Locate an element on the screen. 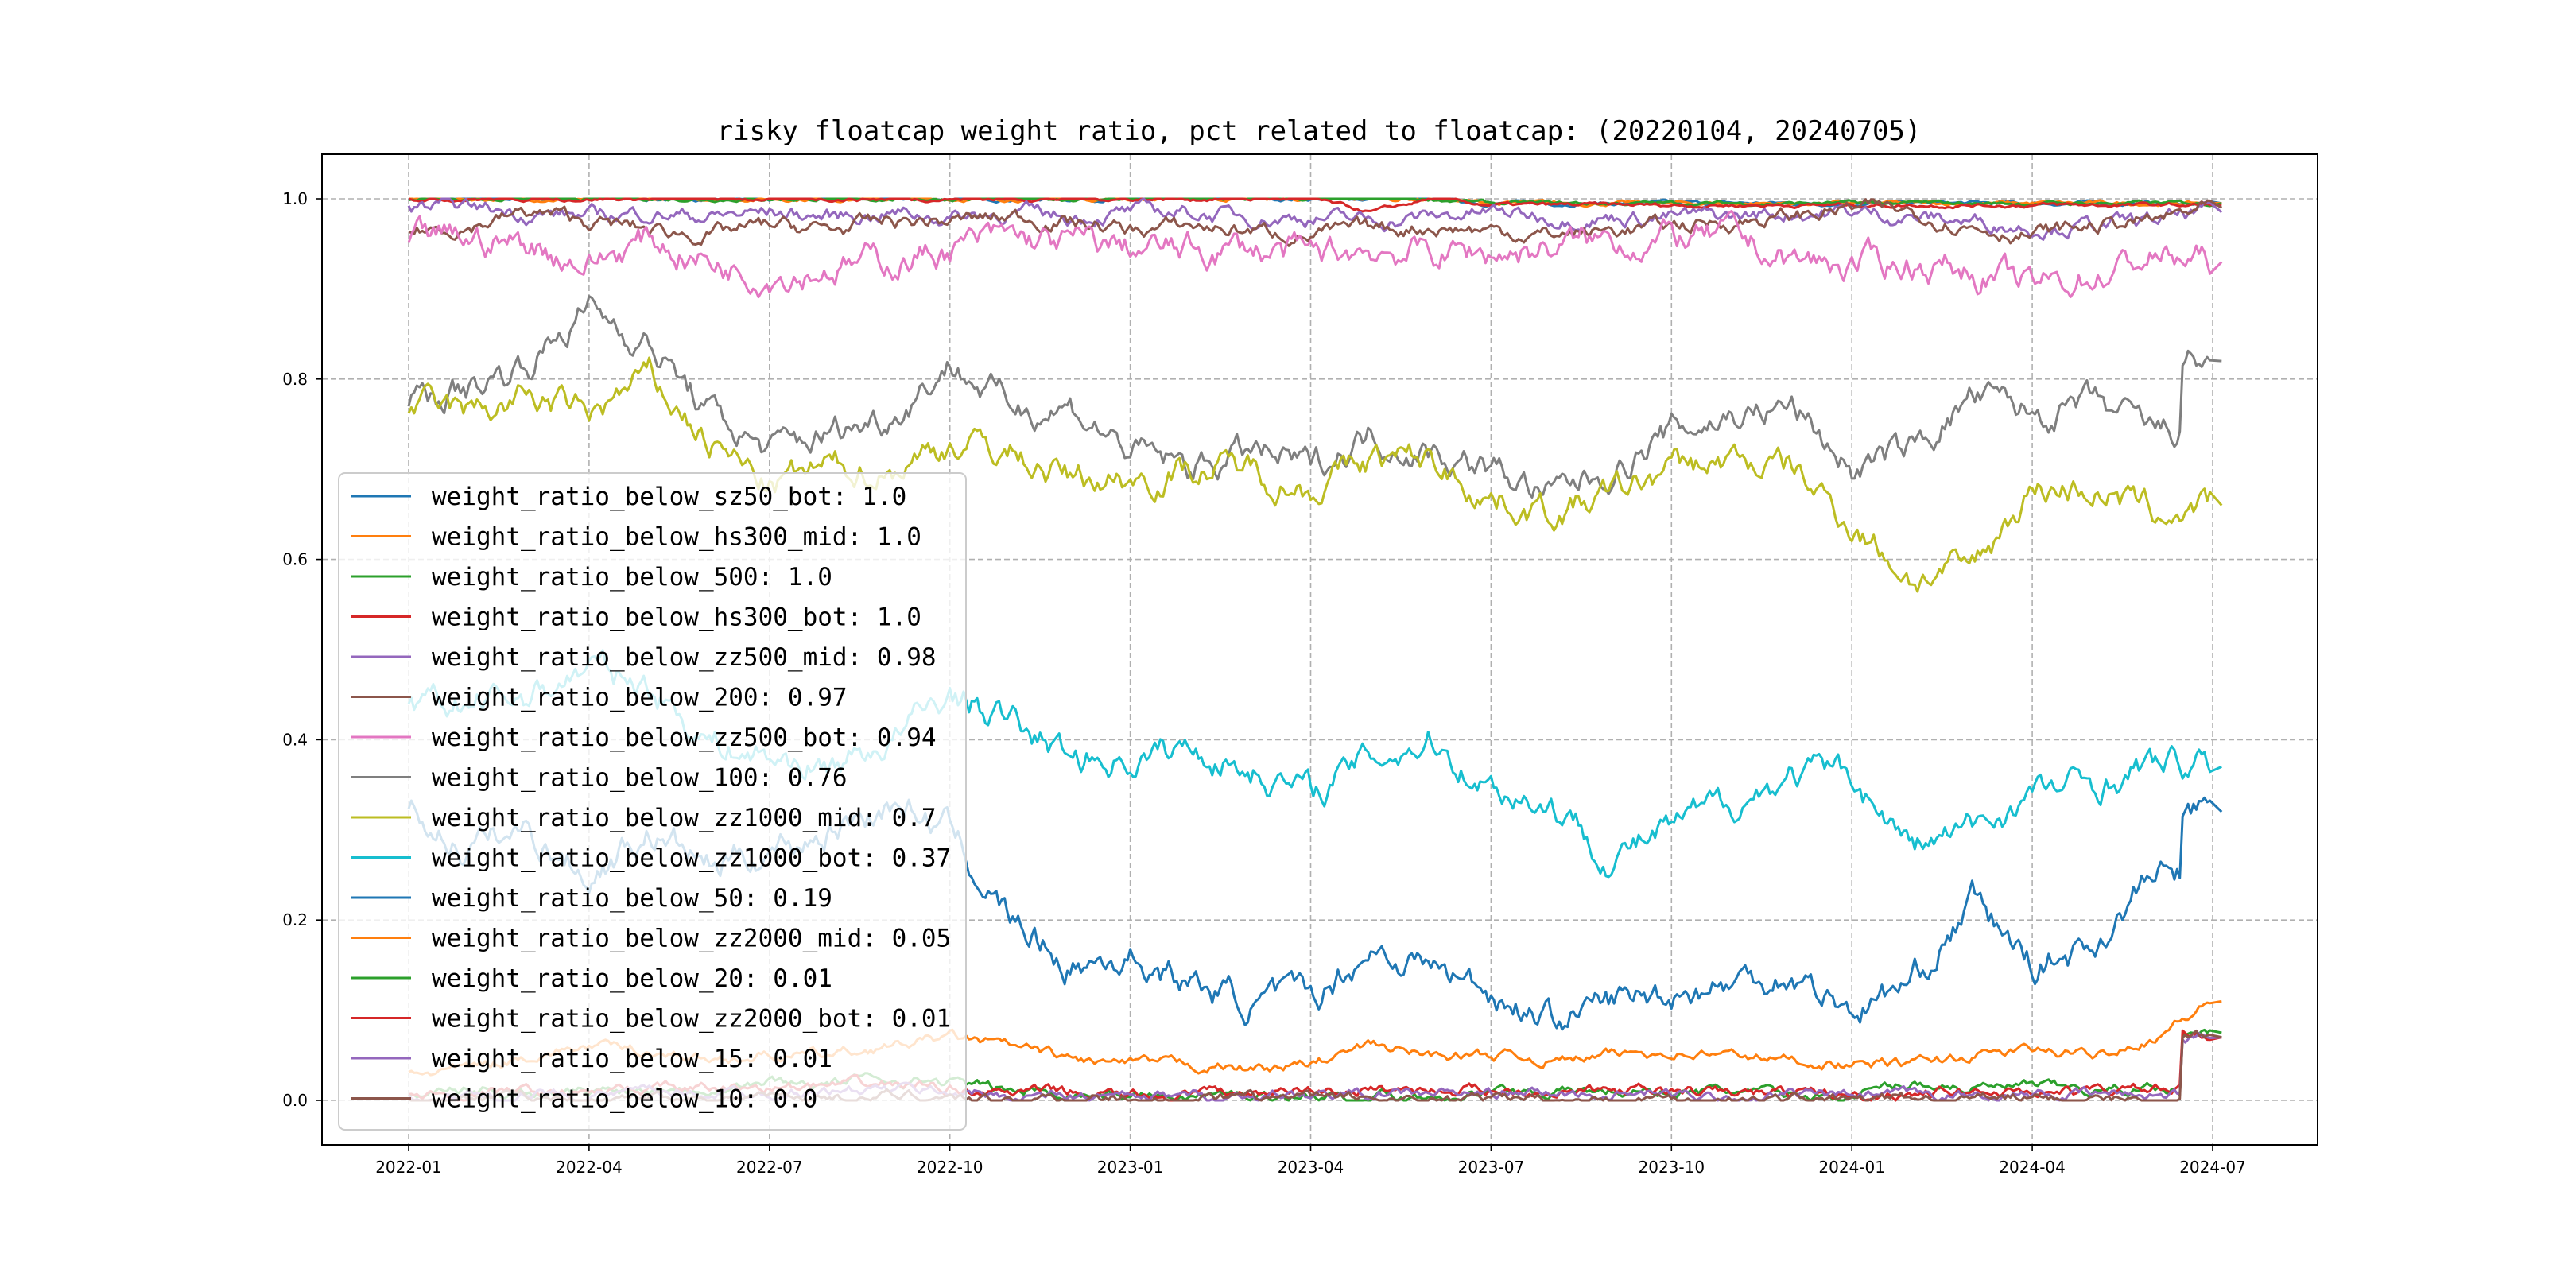  x-tick-label: 2023-07 is located at coordinates (1492, 1167).